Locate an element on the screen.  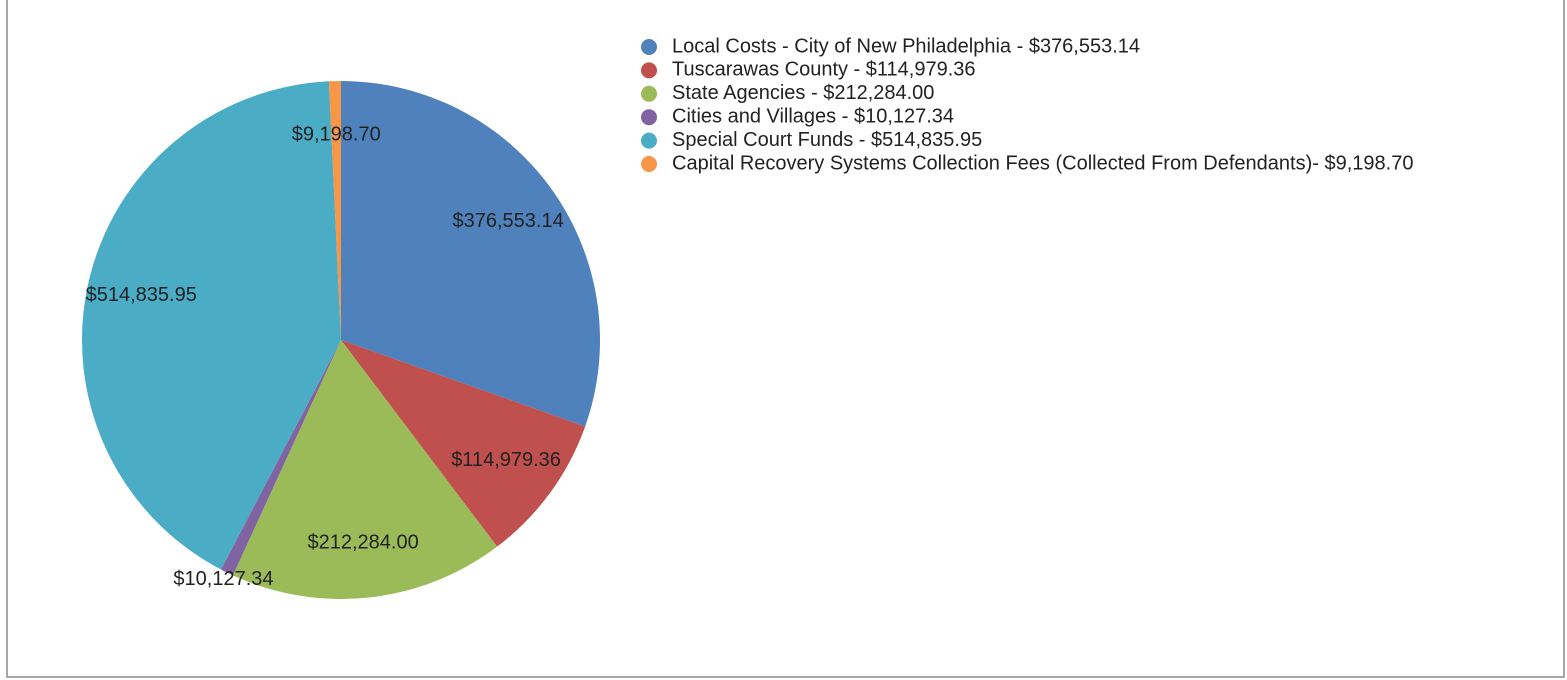
data-label: $514,835.95 is located at coordinates (141, 295).